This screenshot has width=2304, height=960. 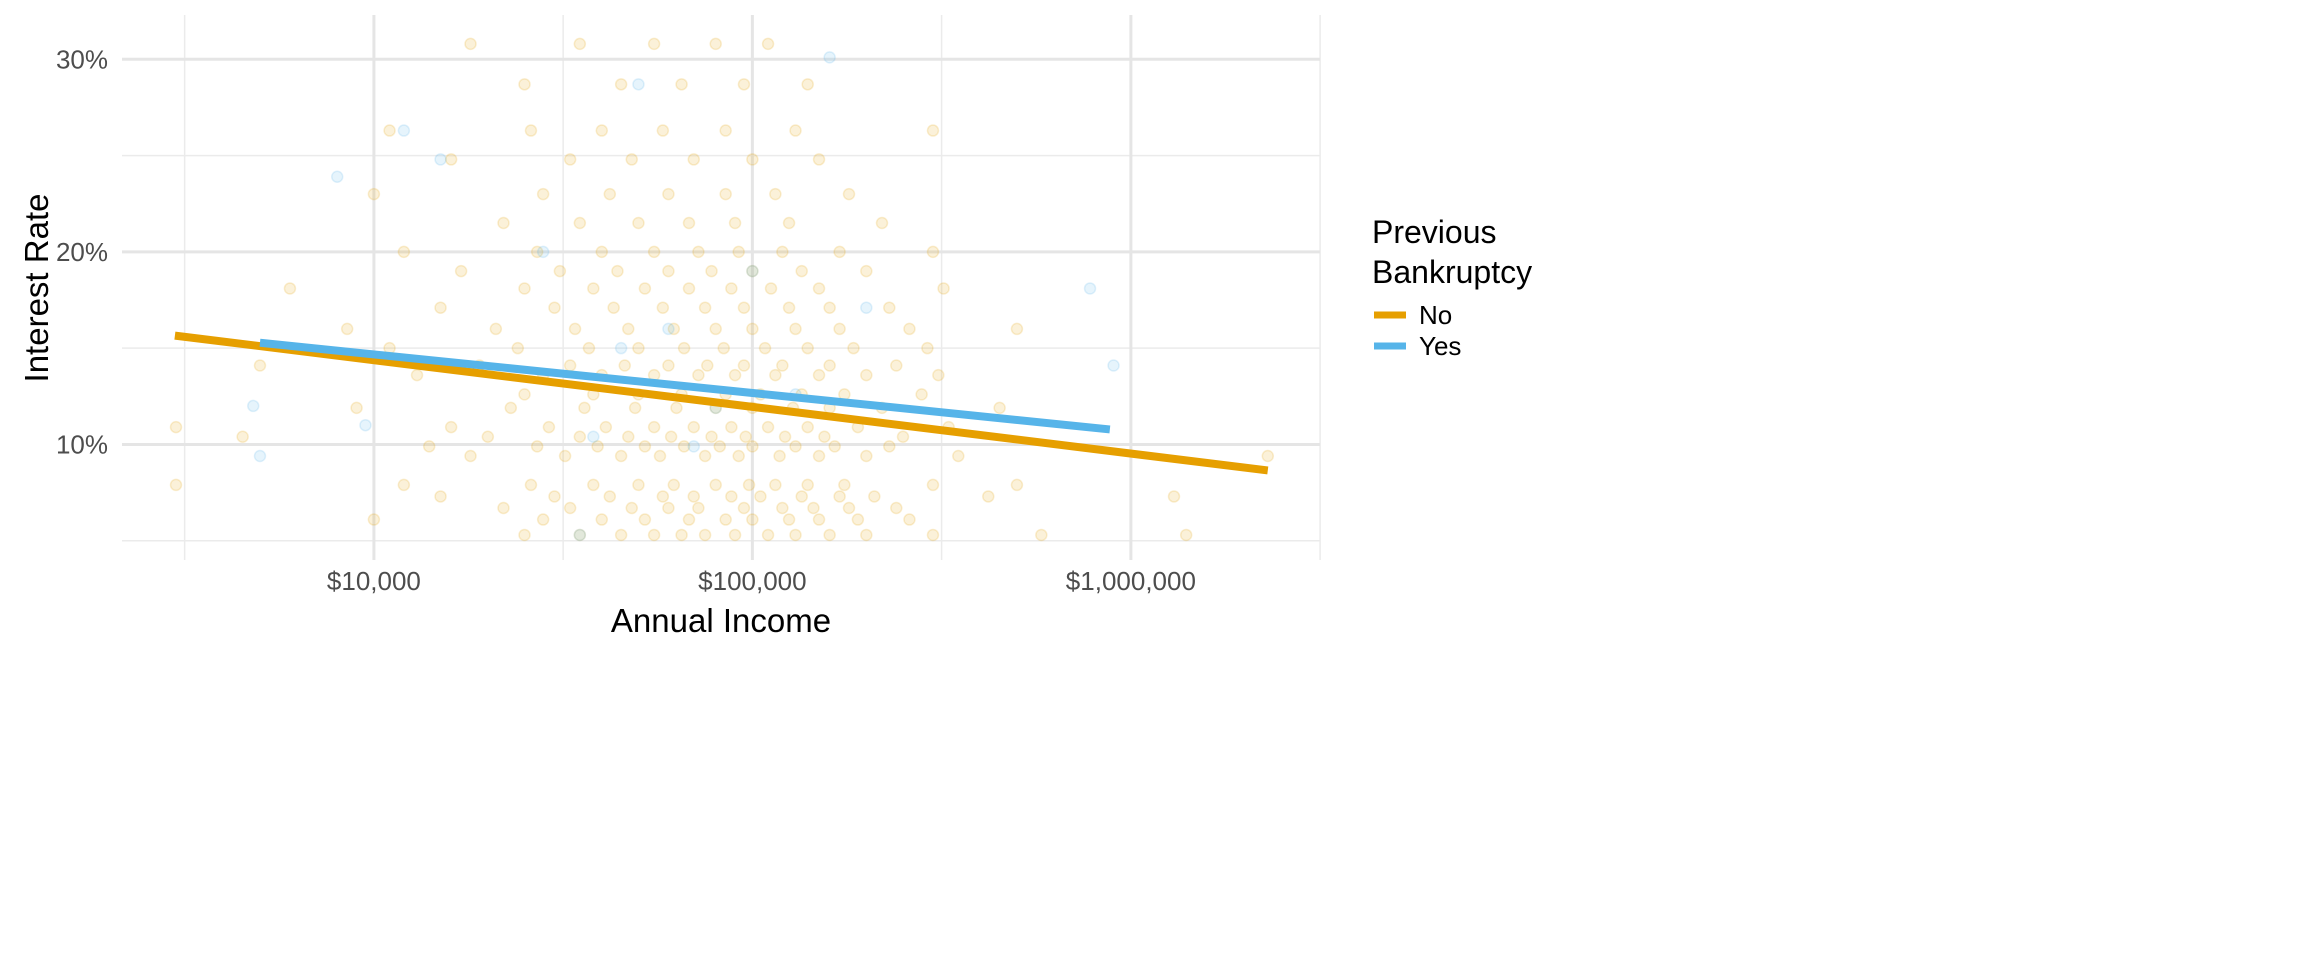 What do you see at coordinates (1131, 581) in the screenshot?
I see `x-tick-label: $1,000,000` at bounding box center [1131, 581].